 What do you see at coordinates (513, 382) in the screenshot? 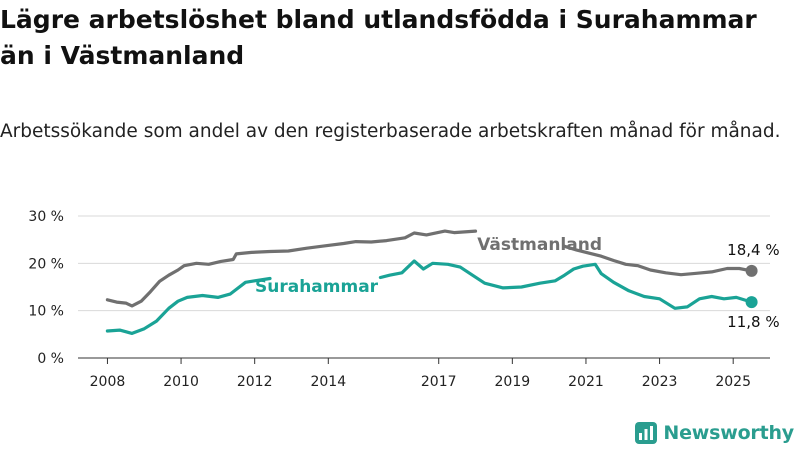
I see `x-tick-label: 2019` at bounding box center [513, 382].